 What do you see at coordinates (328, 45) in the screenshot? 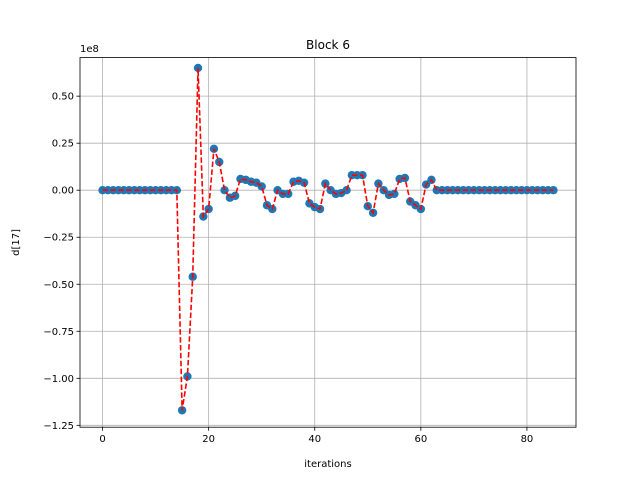
I see `chart-title: Block 6` at bounding box center [328, 45].